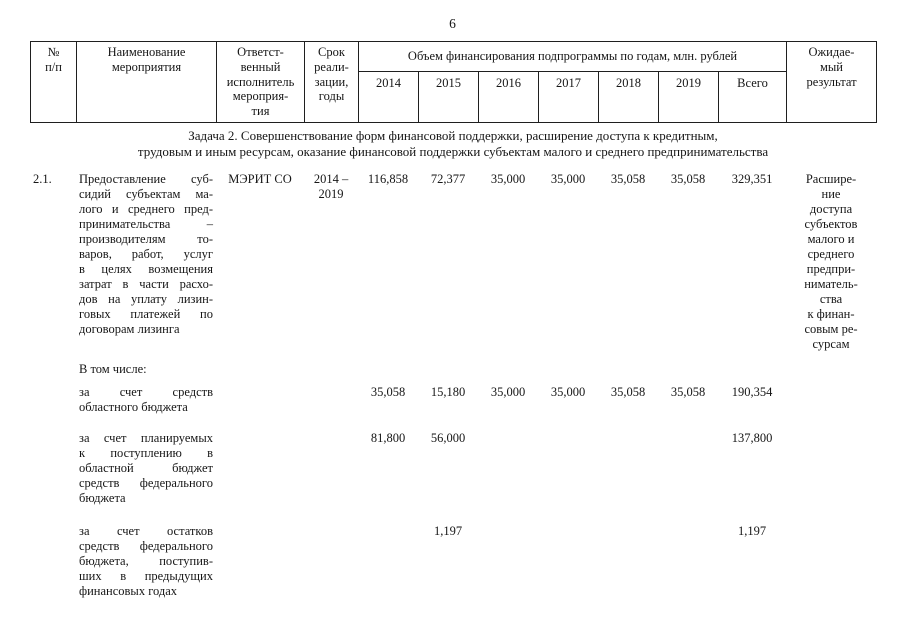 The height and width of the screenshot is (640, 905). What do you see at coordinates (448, 179) in the screenshot?
I see `cell-value-2015: 72,377` at bounding box center [448, 179].